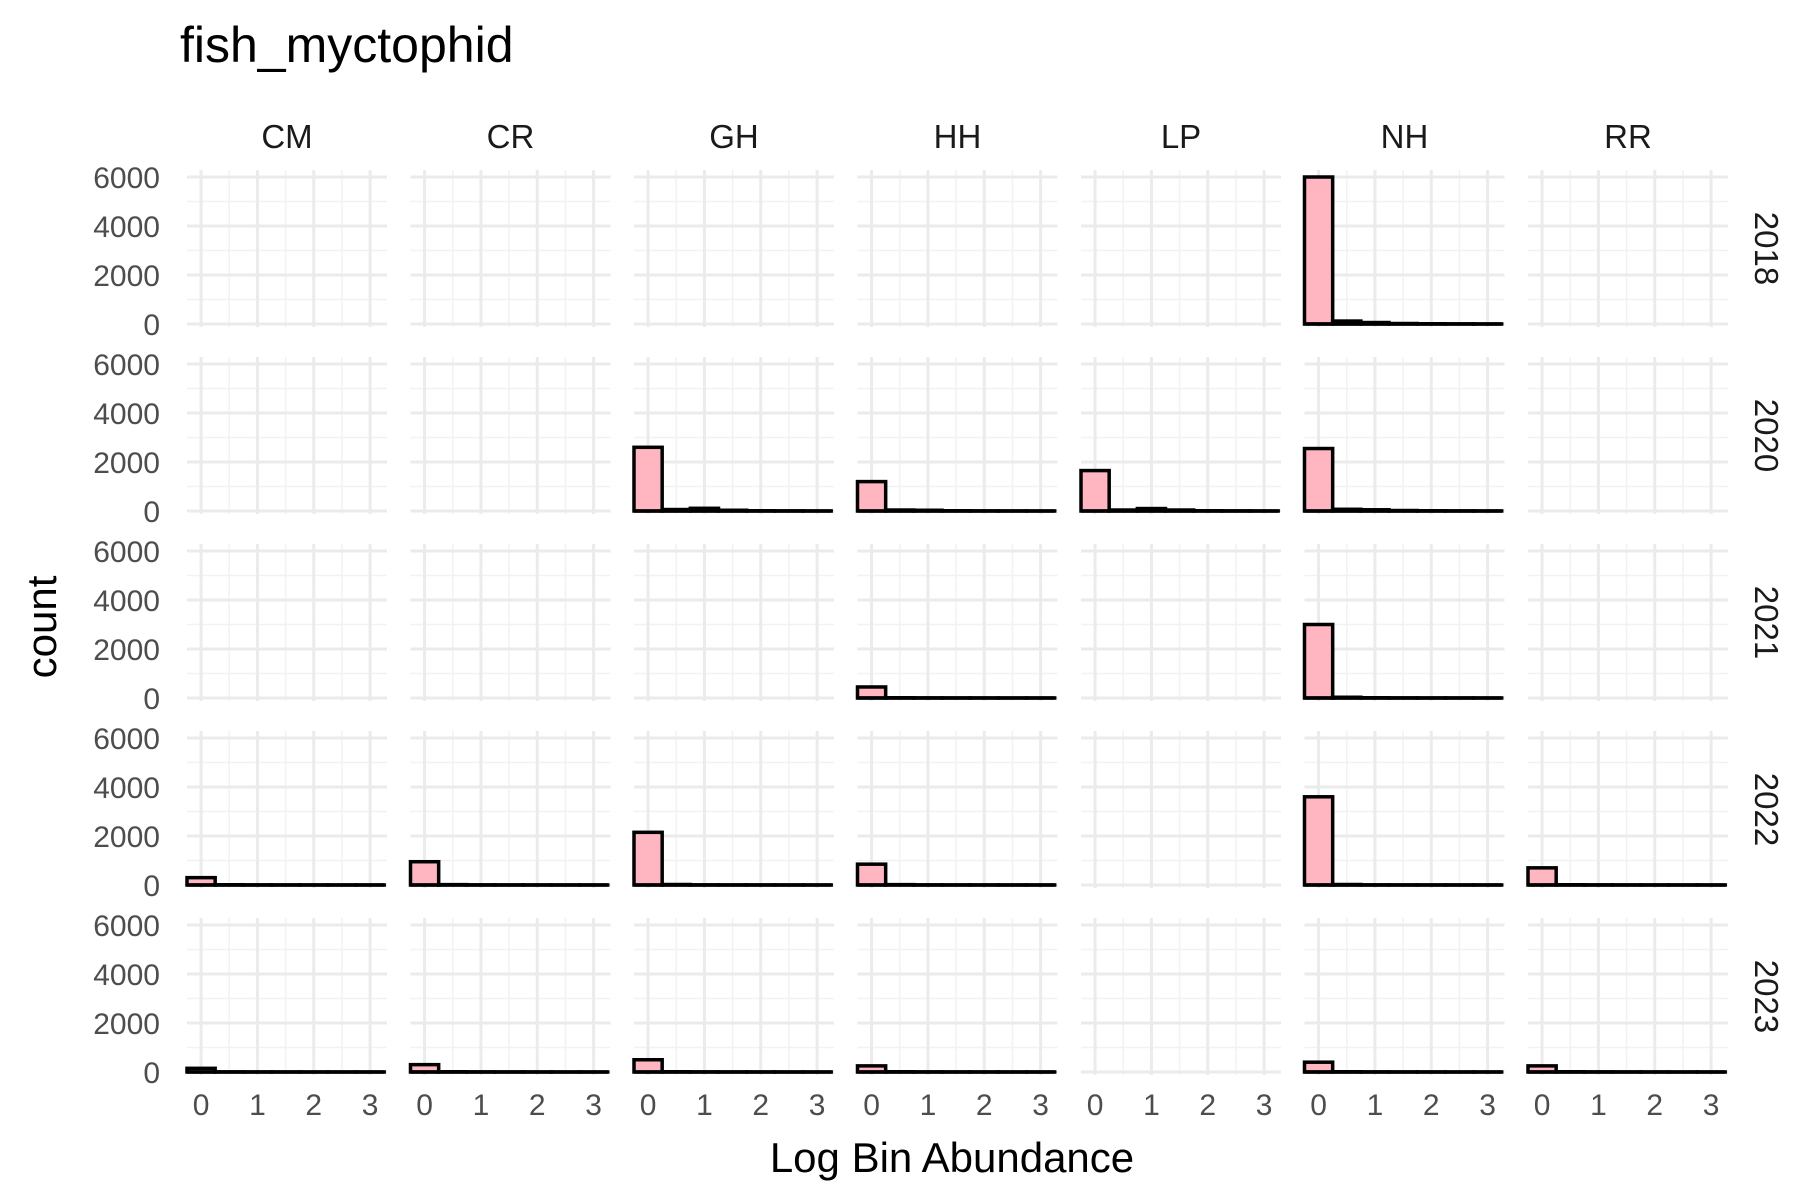  What do you see at coordinates (1181, 222) in the screenshot?
I see `facet-panel-LP-2018: LP` at bounding box center [1181, 222].